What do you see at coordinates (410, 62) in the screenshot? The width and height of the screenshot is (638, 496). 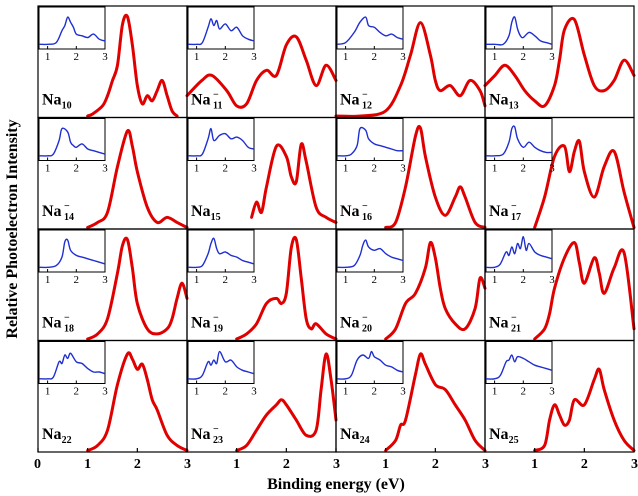 I see `spectrum-panel: 1 2 3 Na −12` at bounding box center [410, 62].